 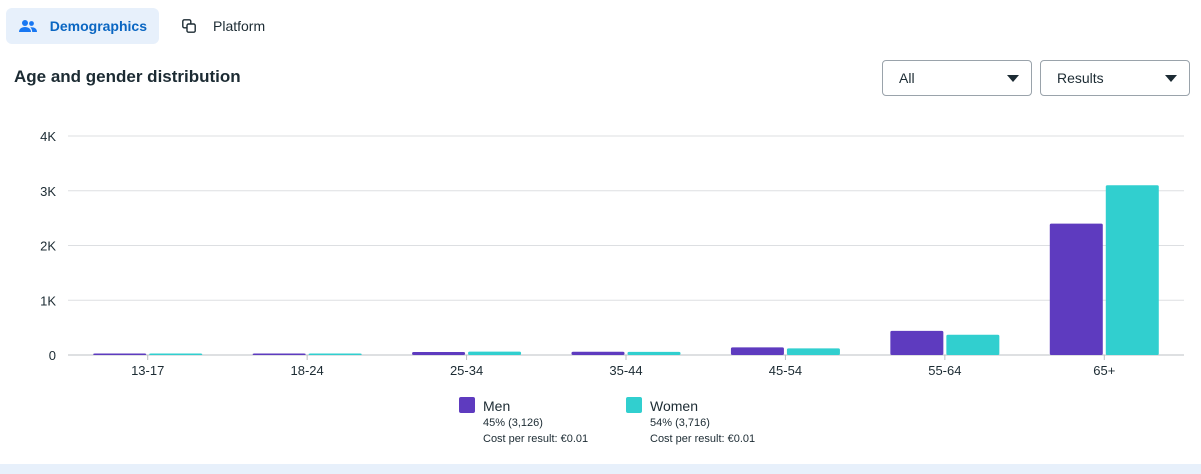 What do you see at coordinates (907, 78) in the screenshot?
I see `audience-dropdown-value: All` at bounding box center [907, 78].